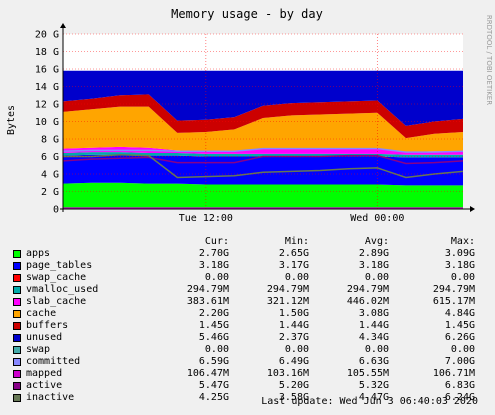 This screenshot has height=415, width=495. What do you see at coordinates (50, 175) in the screenshot?
I see `y-tick-label: 4 G` at bounding box center [50, 175].